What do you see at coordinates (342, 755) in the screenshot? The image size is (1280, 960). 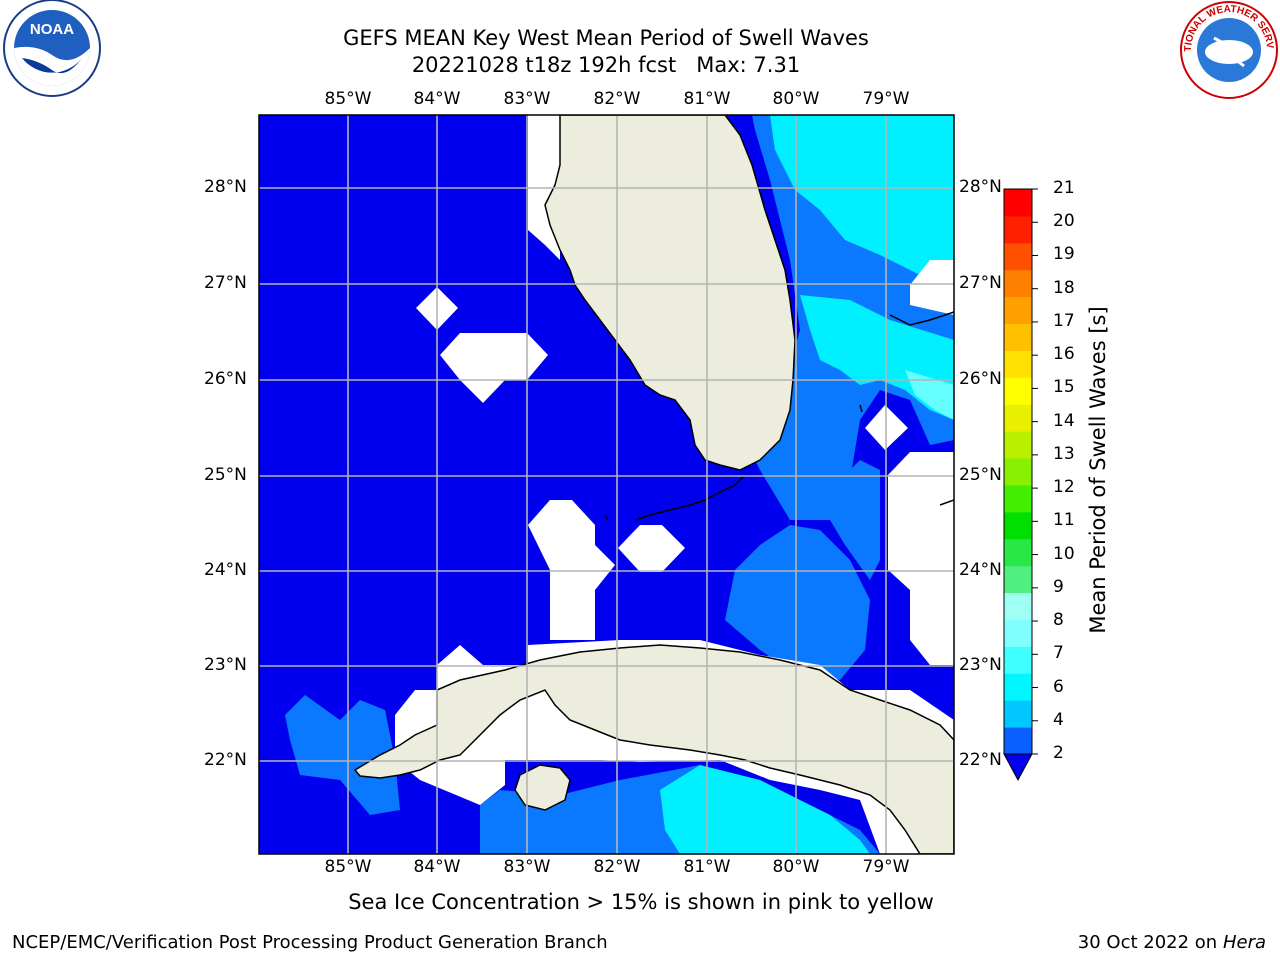 I see `swell-4-6-sw` at bounding box center [342, 755].